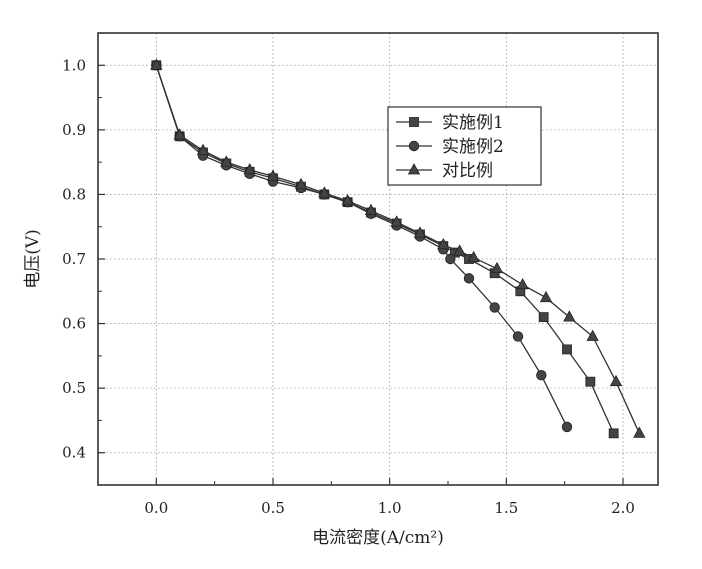 Image resolution: width=702 pixels, height=569 pixels. I want to click on x-tick-label: 0.0, so click(156, 508).